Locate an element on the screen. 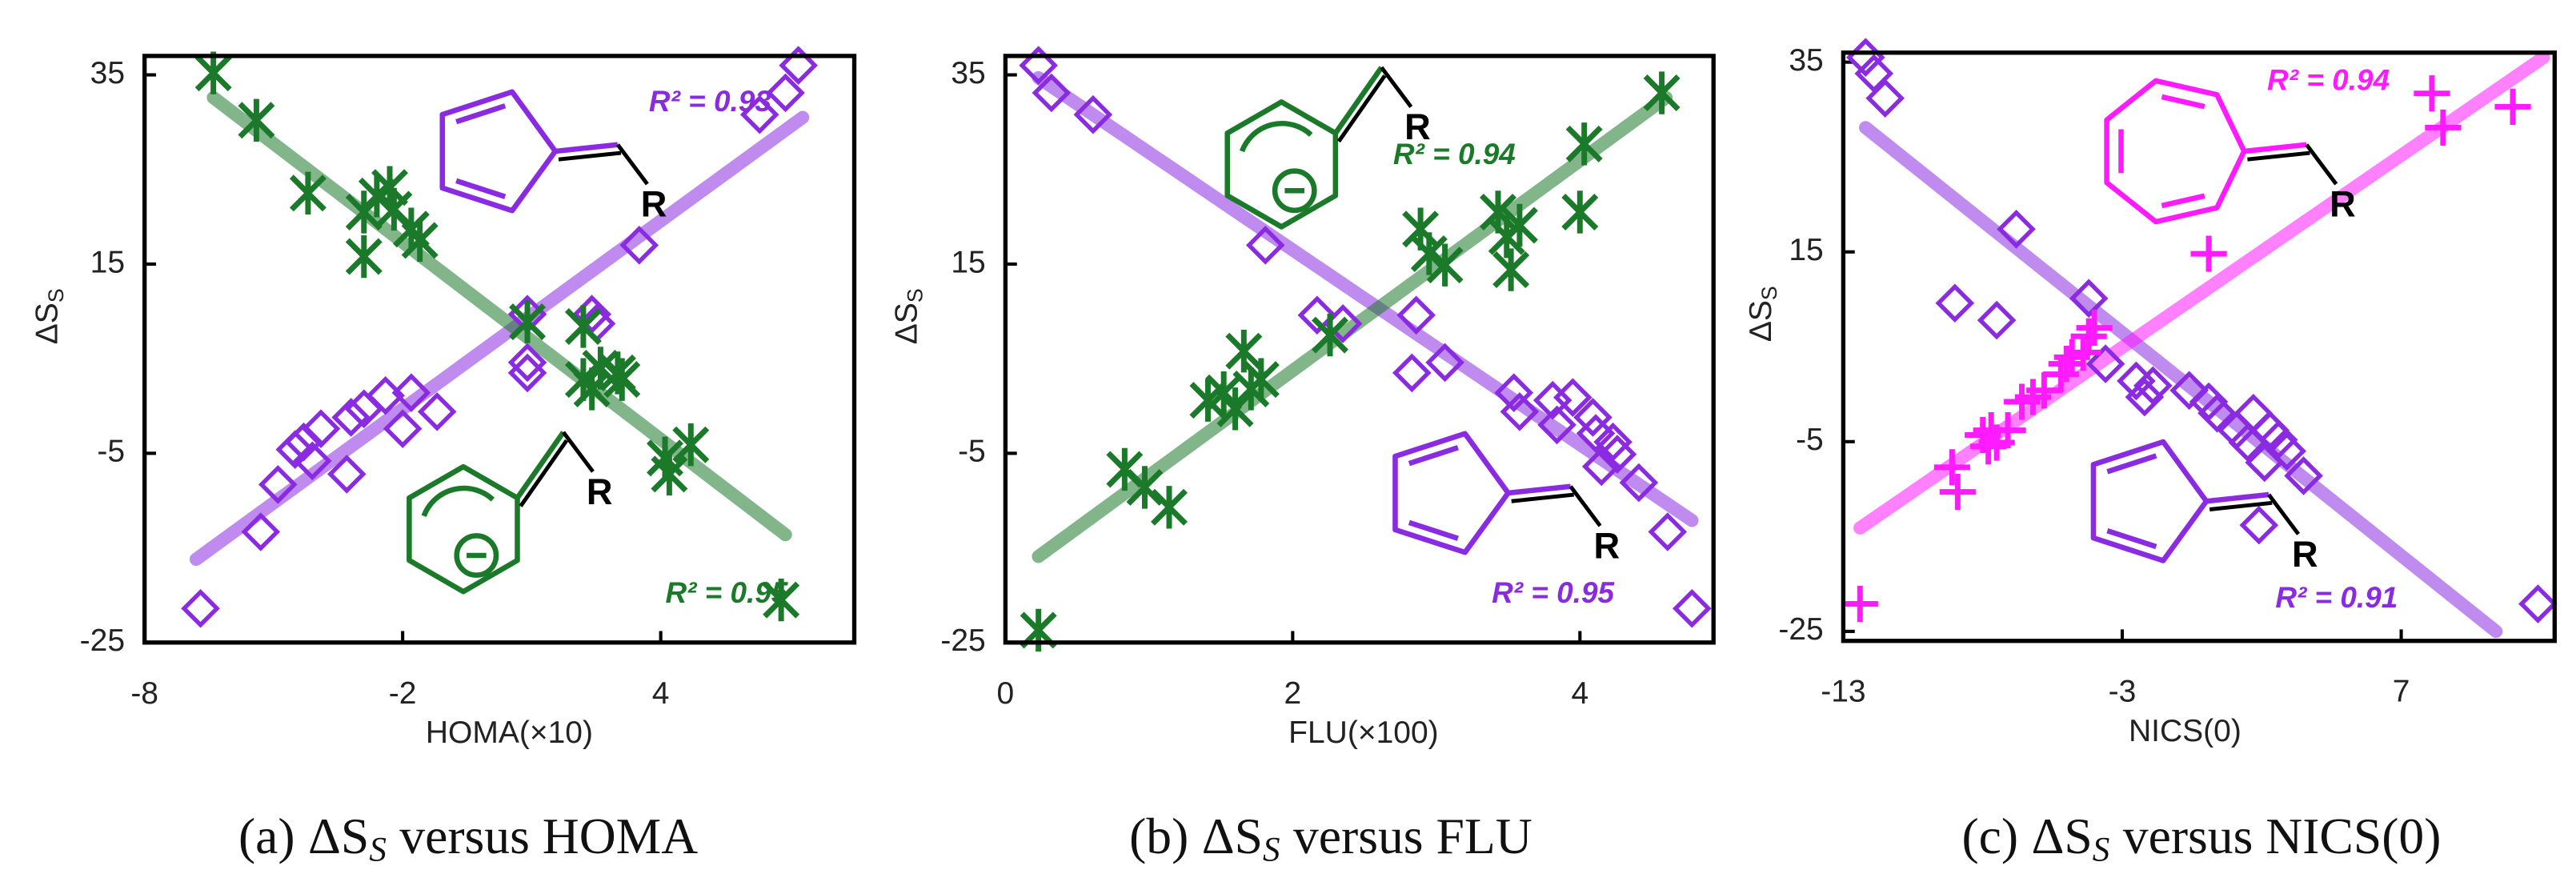 This screenshot has width=2576, height=894. x-tick-label: -8 is located at coordinates (144, 693).